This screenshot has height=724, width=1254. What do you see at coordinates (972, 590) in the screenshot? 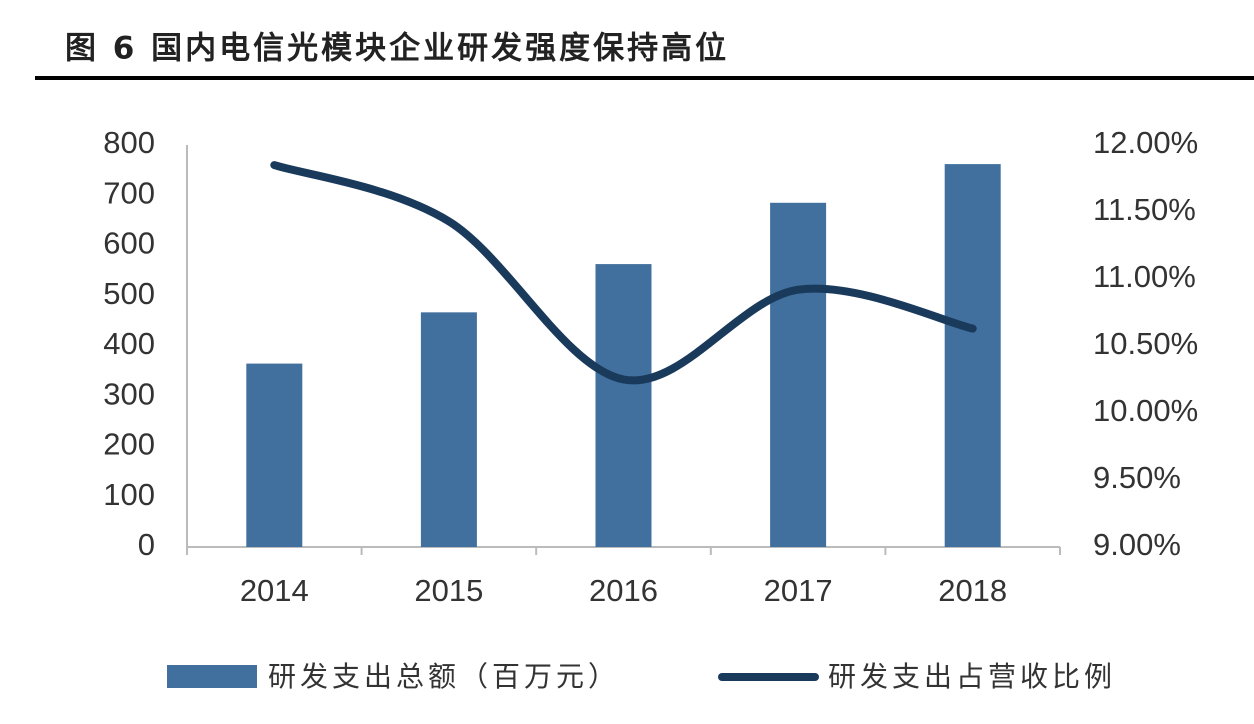
I see `x-tick-label: 2018` at bounding box center [972, 590].